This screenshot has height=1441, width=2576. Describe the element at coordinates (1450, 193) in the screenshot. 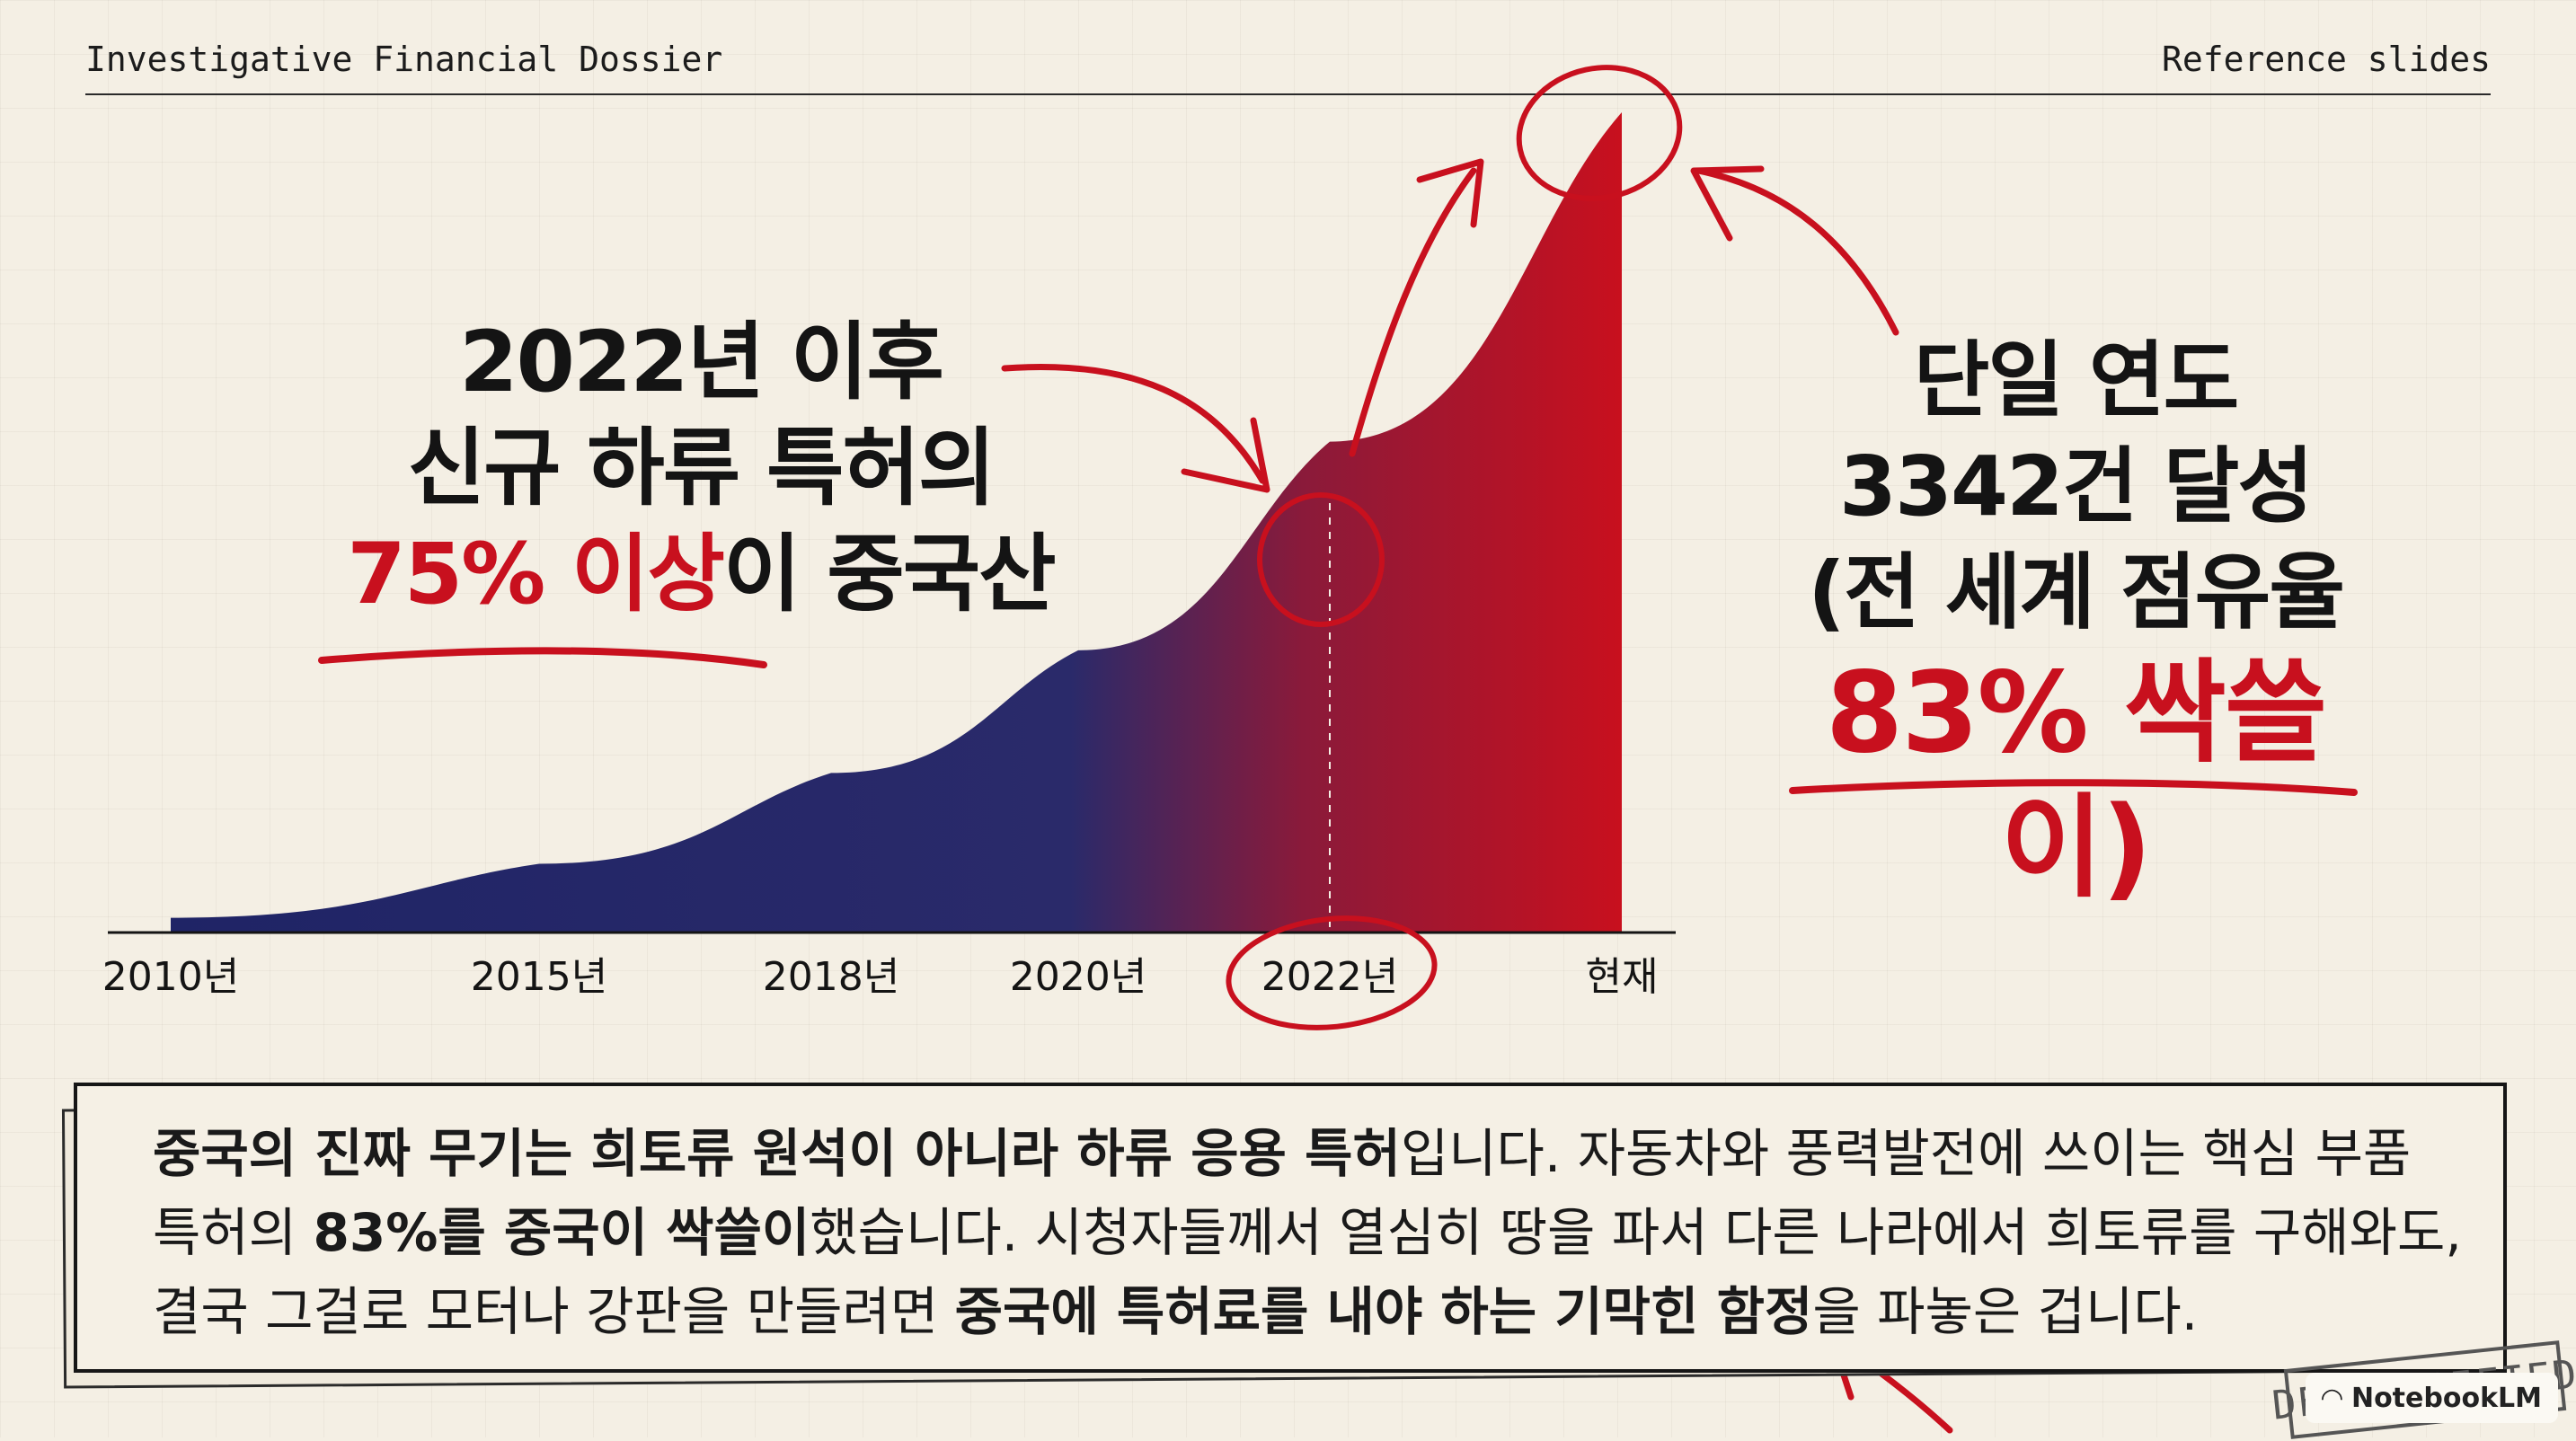

I see `arrow-up-to-peak-head` at that location.